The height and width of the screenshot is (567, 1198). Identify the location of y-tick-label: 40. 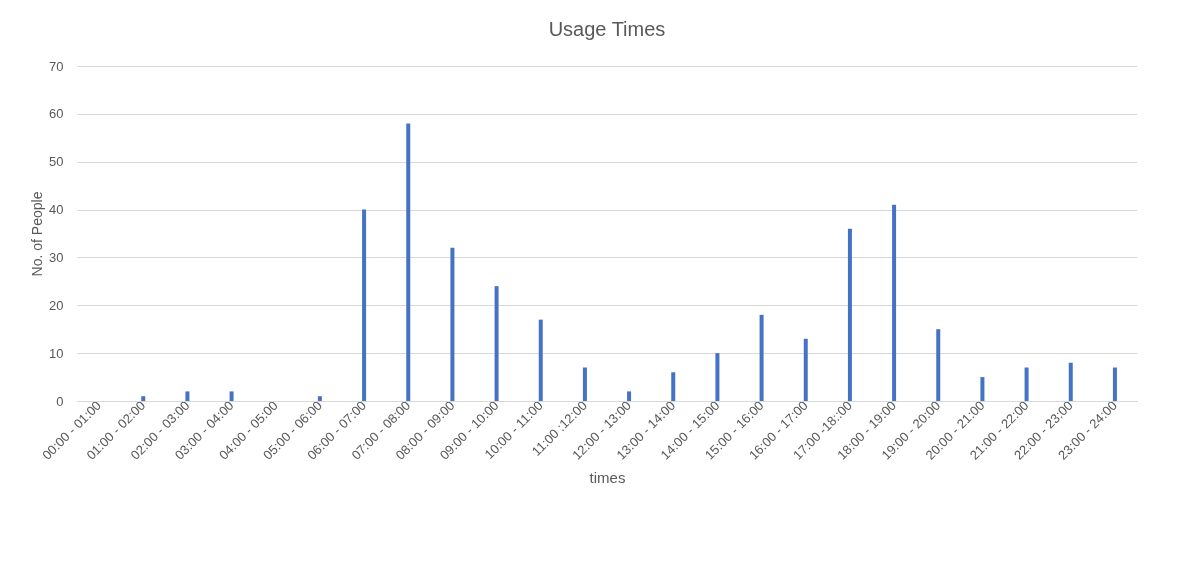
(56, 210).